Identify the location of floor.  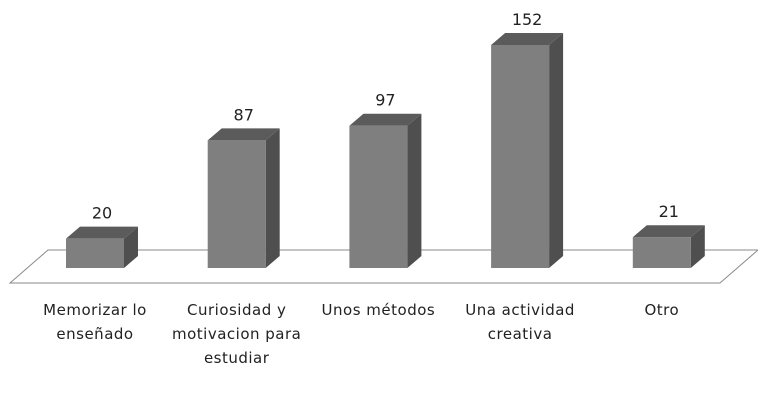
(383, 266).